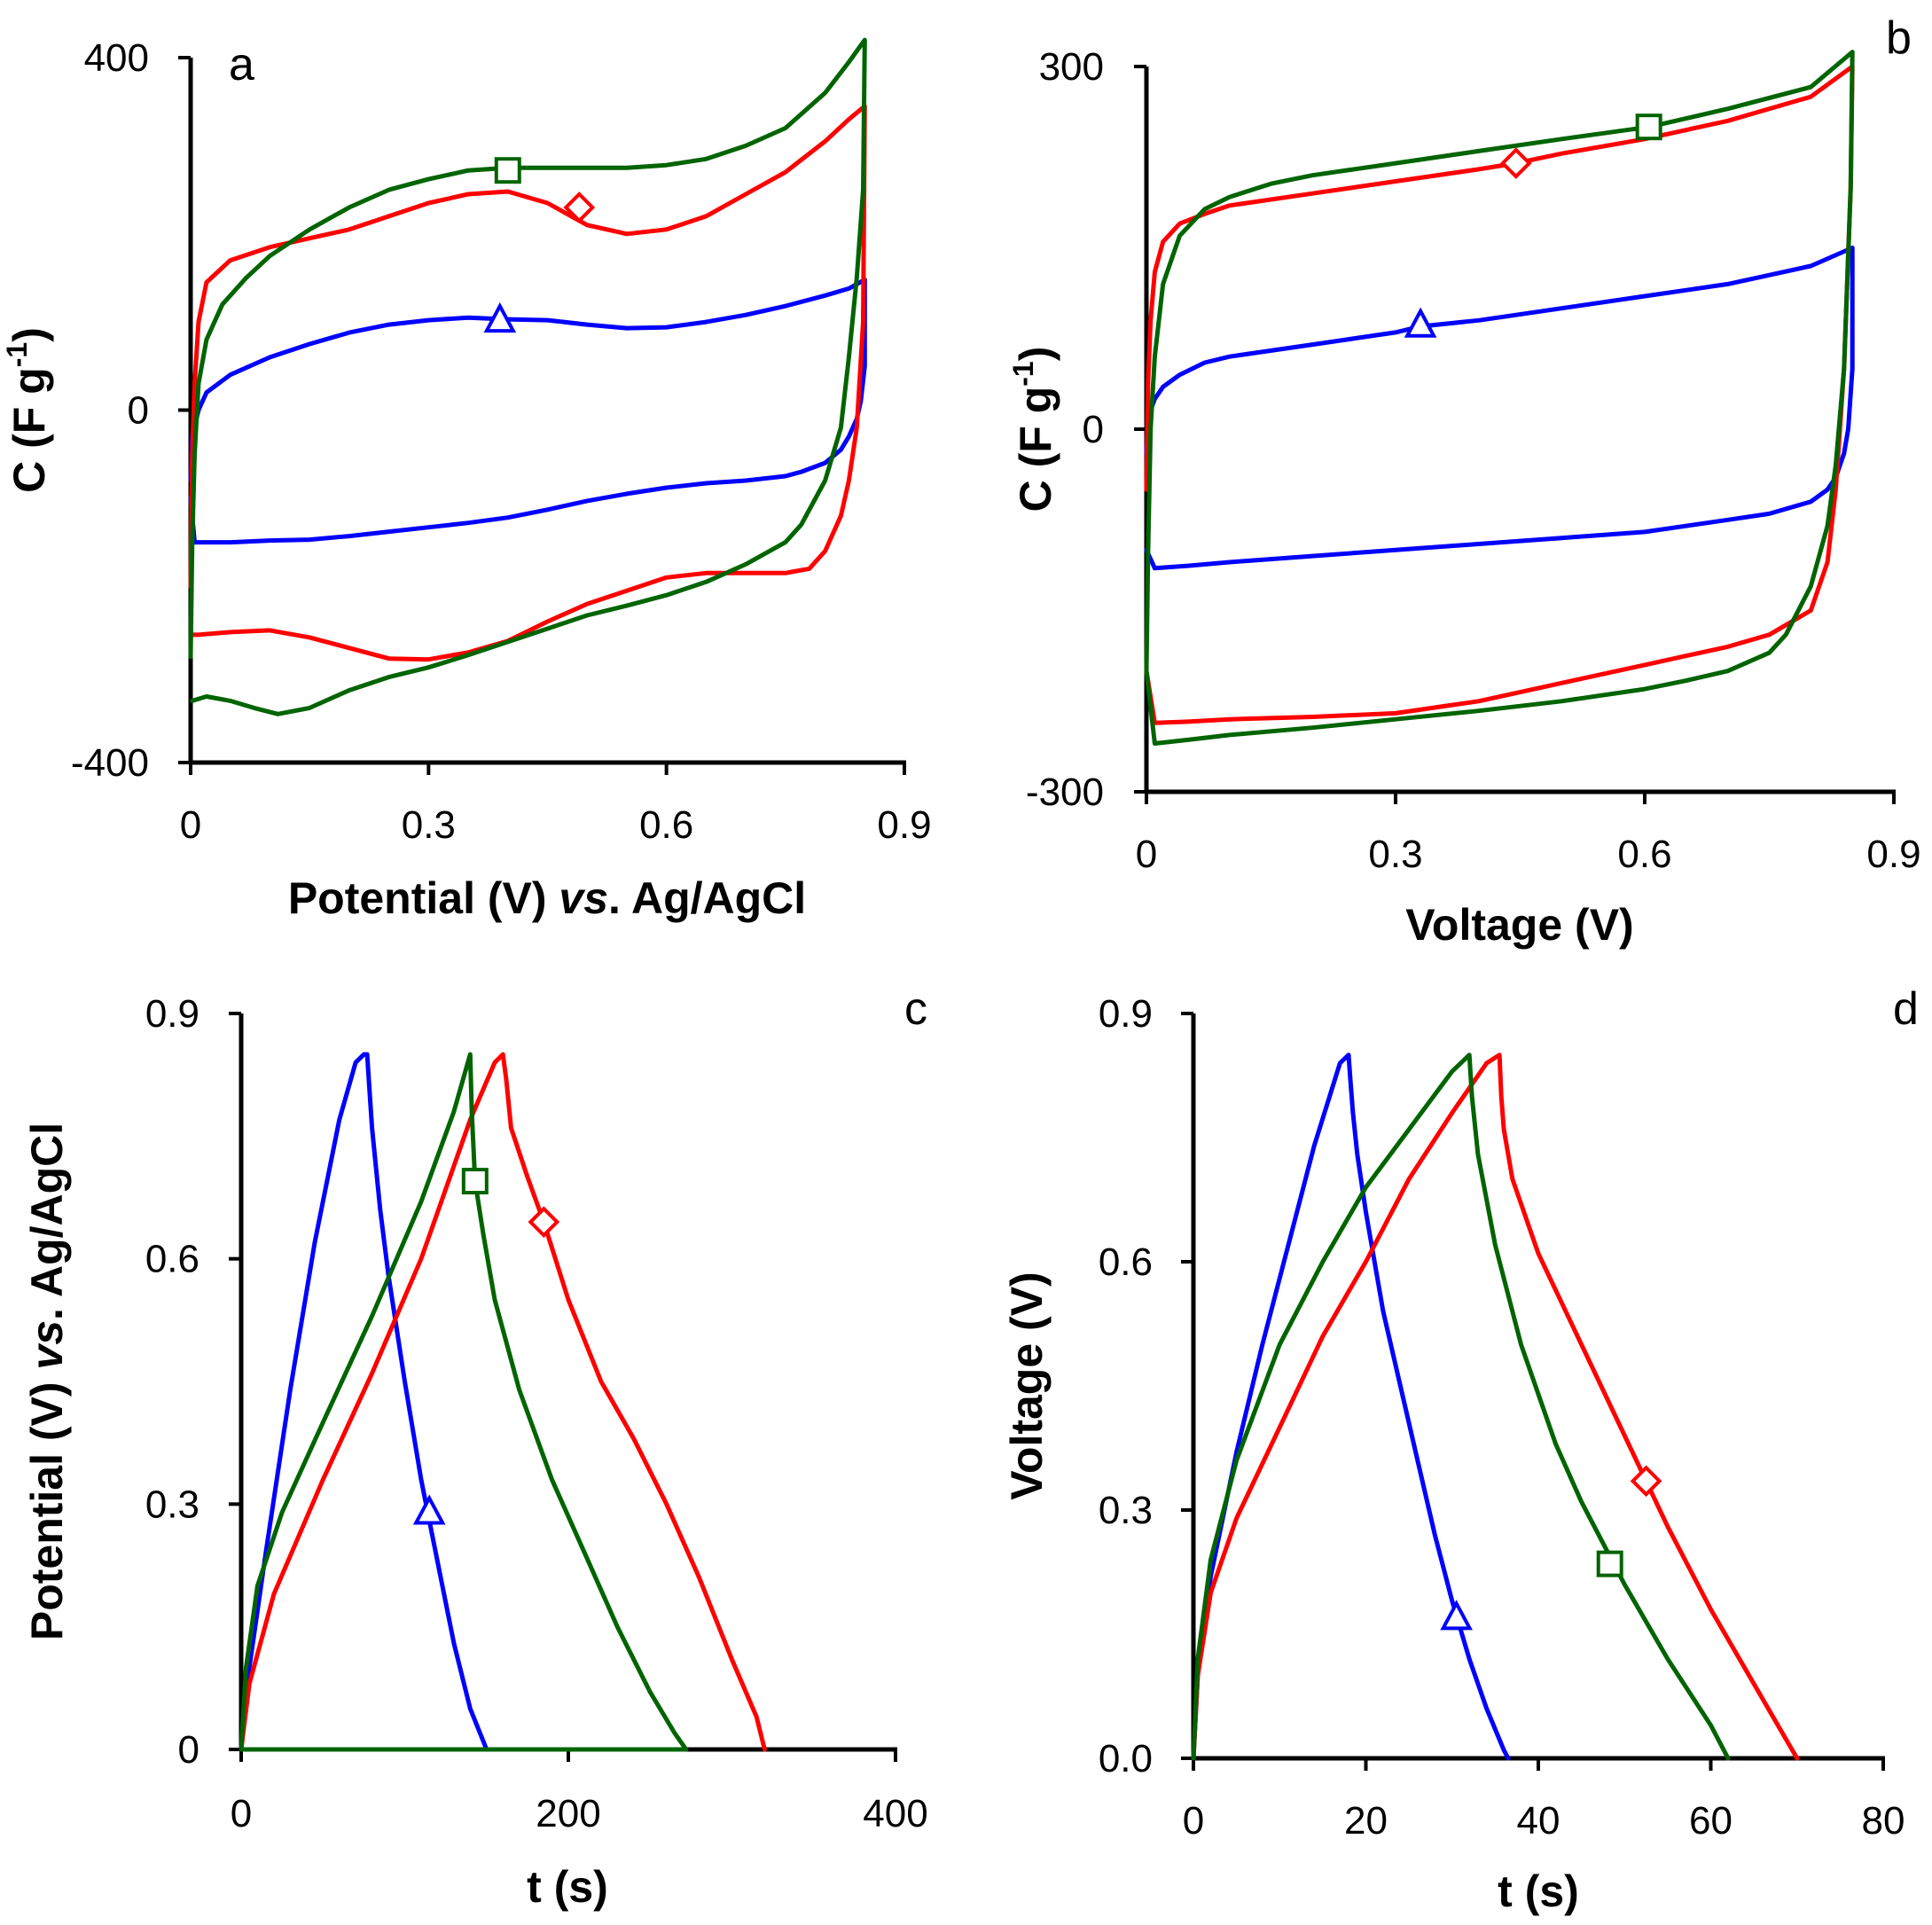 This screenshot has height=1925, width=1932. I want to click on x-tick-label: 60, so click(1711, 1821).